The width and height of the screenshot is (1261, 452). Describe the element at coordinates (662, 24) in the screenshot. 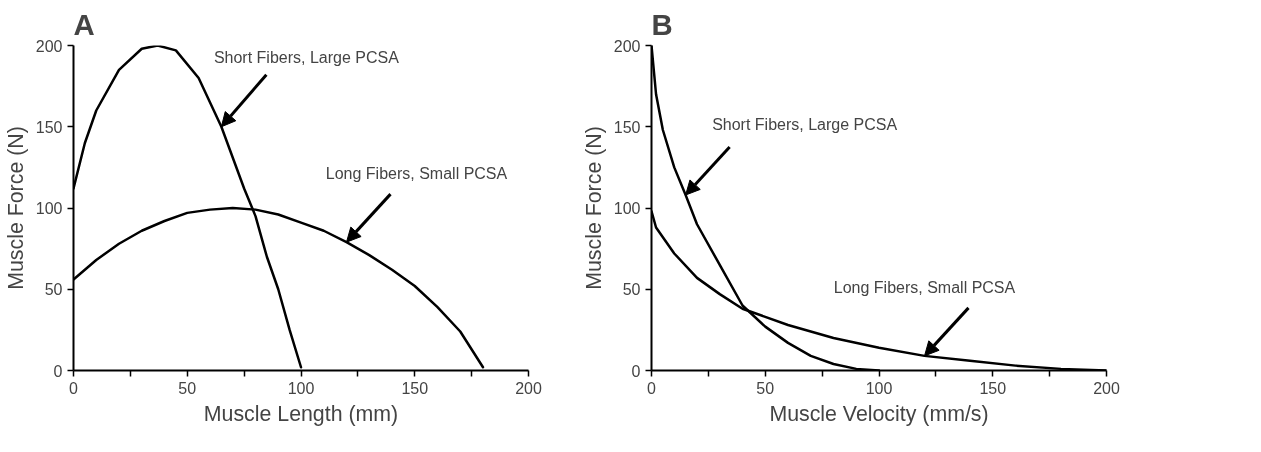

I see `chart-title: B` at that location.